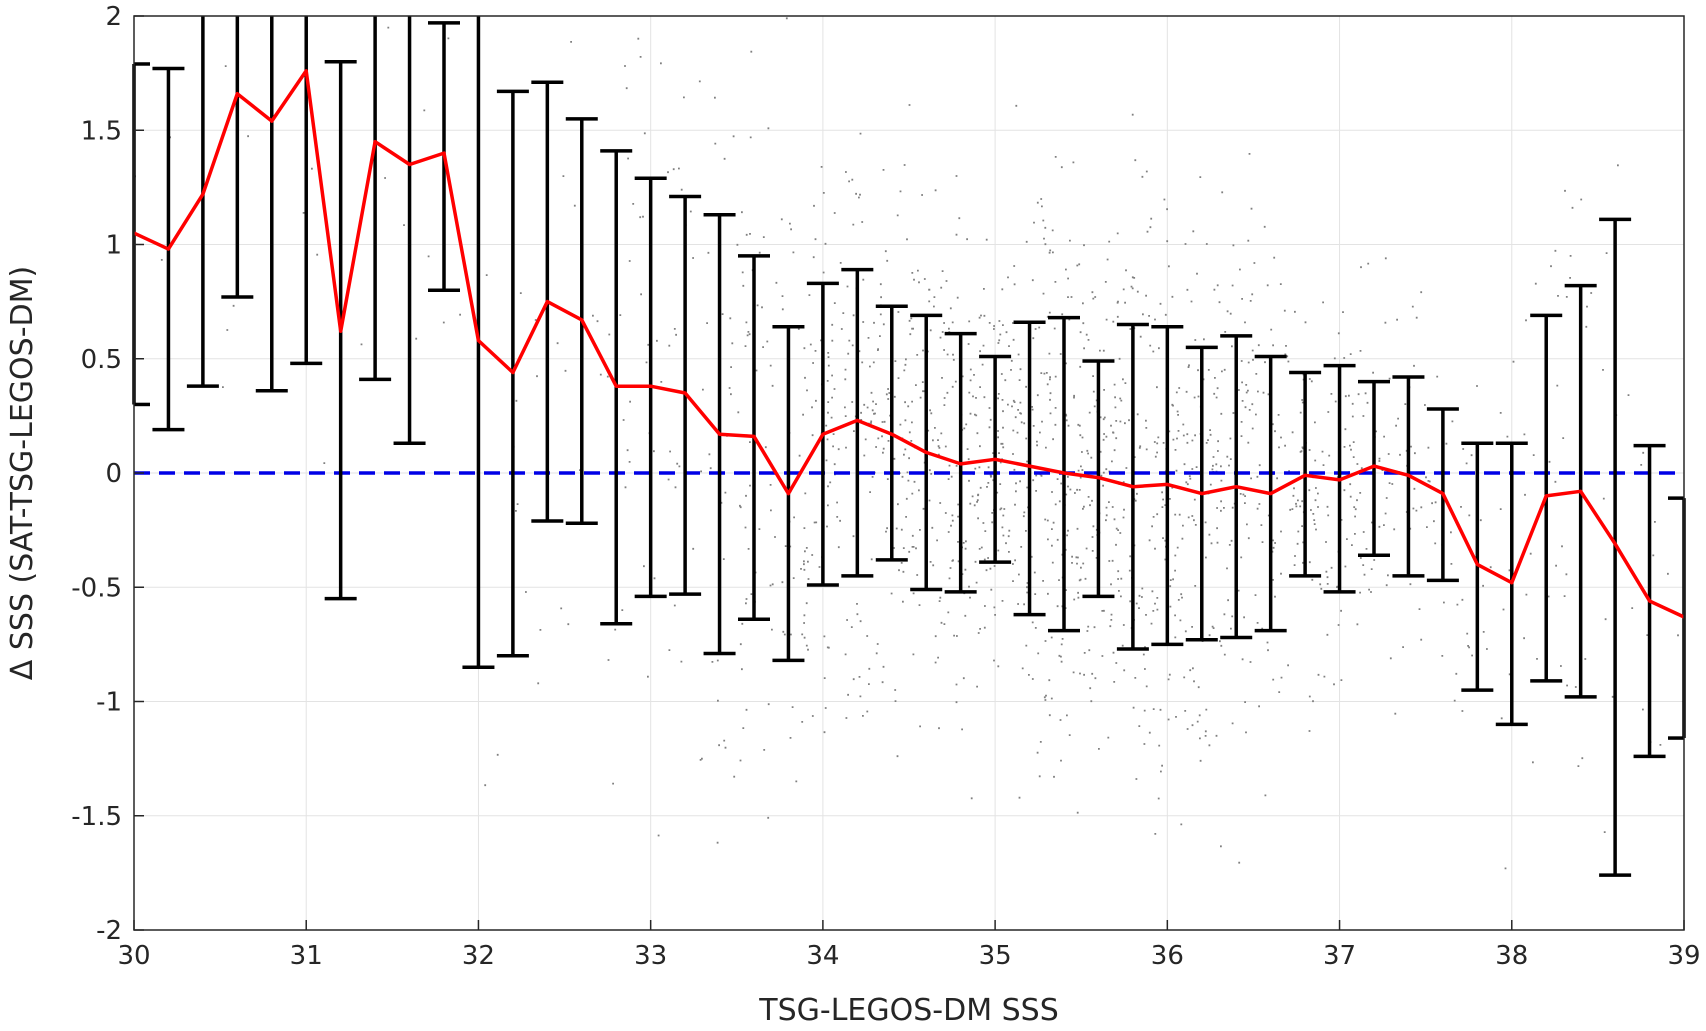  Describe the element at coordinates (22, 473) in the screenshot. I see `y-axis-label: Δ SSS (SAT-TSG-LEGOS-DM)` at that location.